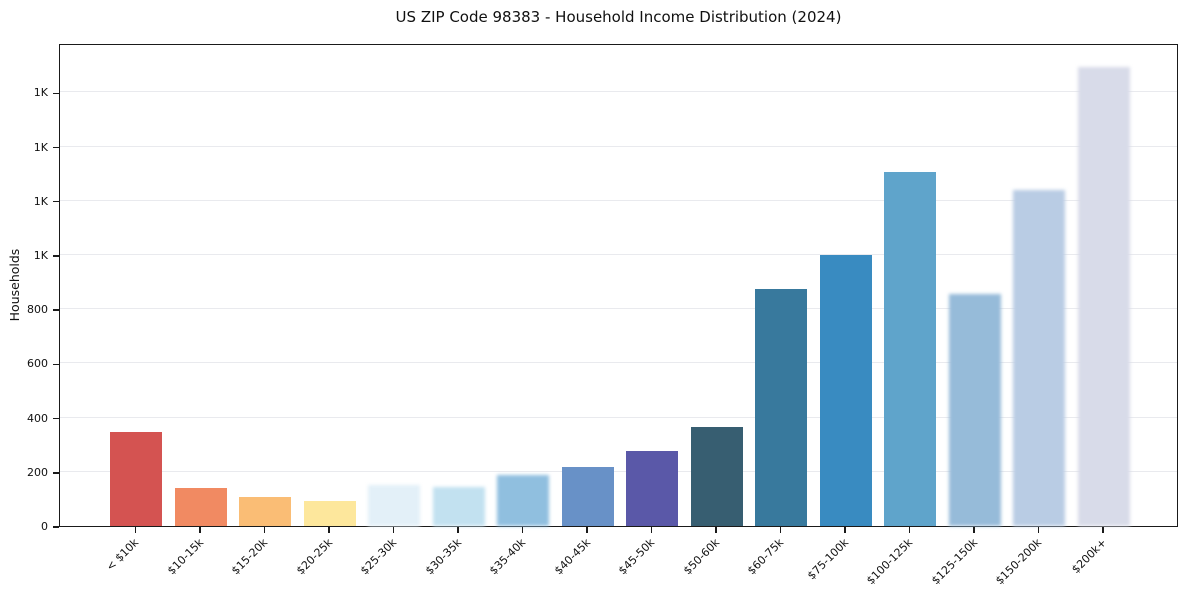 The height and width of the screenshot is (590, 1189). I want to click on y-tick-label: 600, so click(37, 364).